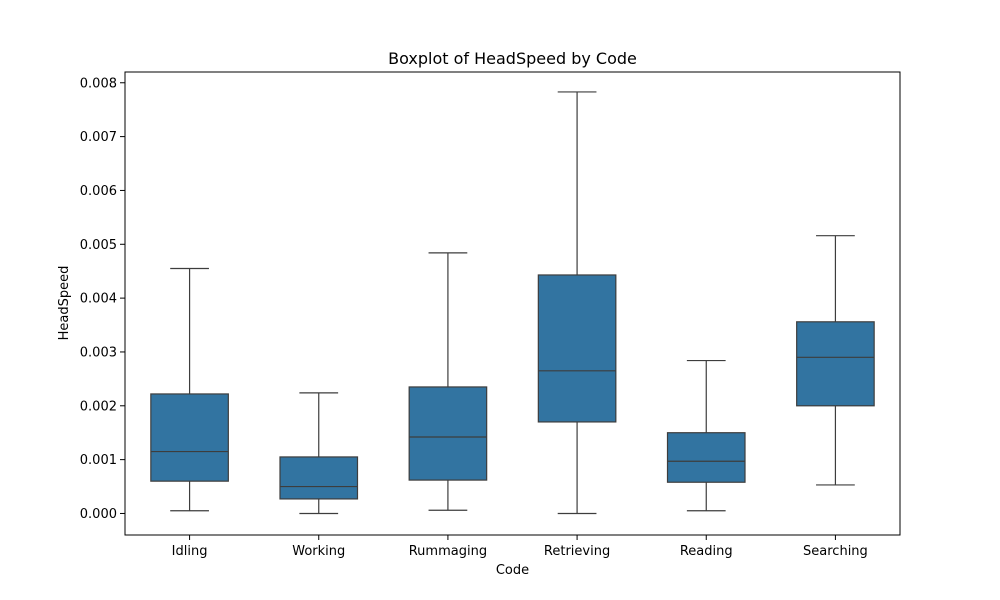 Image resolution: width=1000 pixels, height=600 pixels. What do you see at coordinates (98, 460) in the screenshot?
I see `y-tick-label: 0.001` at bounding box center [98, 460].